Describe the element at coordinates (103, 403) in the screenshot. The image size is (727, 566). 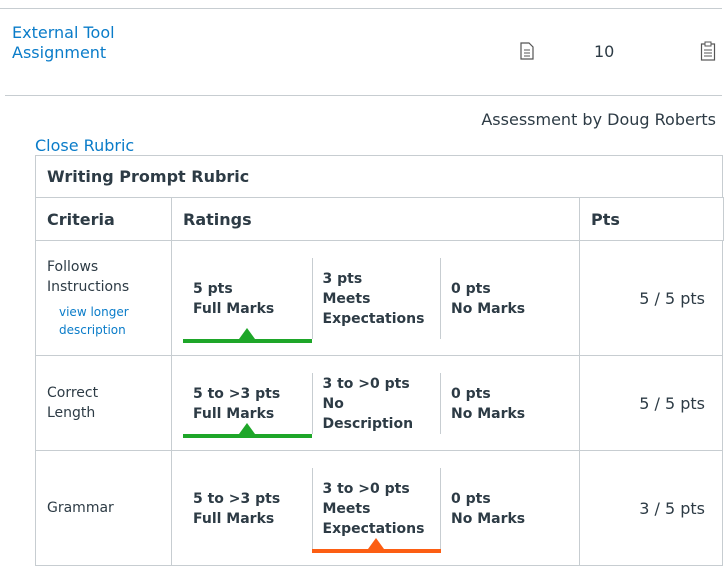
I see `criterion-cell: Correct Length` at that location.